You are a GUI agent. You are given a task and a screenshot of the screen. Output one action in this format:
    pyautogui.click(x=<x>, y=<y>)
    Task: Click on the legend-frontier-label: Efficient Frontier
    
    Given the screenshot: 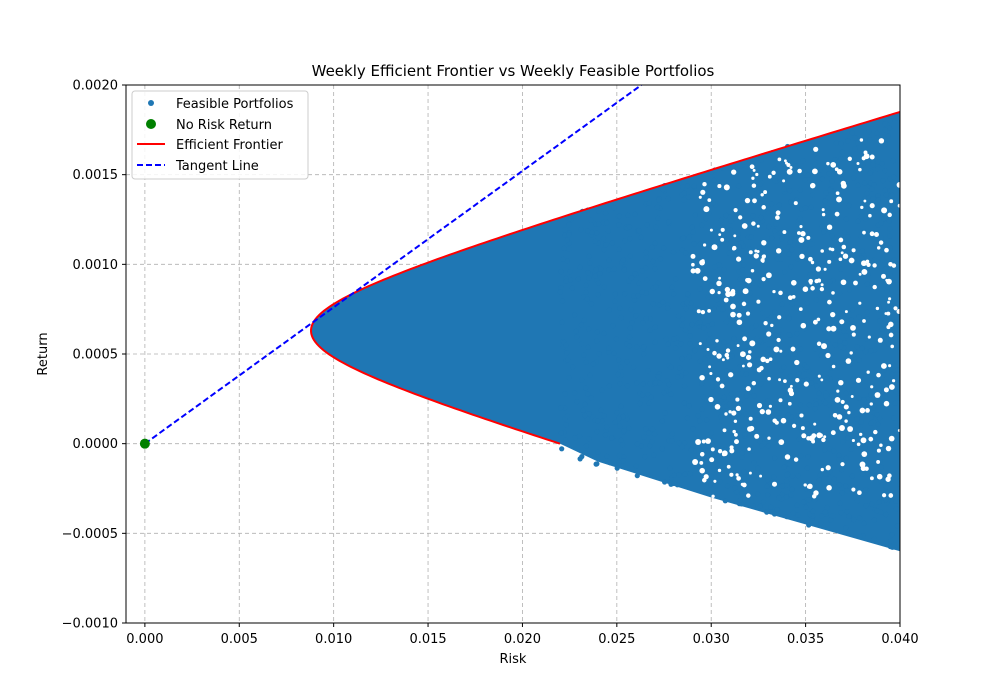 What is the action you would take?
    pyautogui.click(x=229, y=145)
    